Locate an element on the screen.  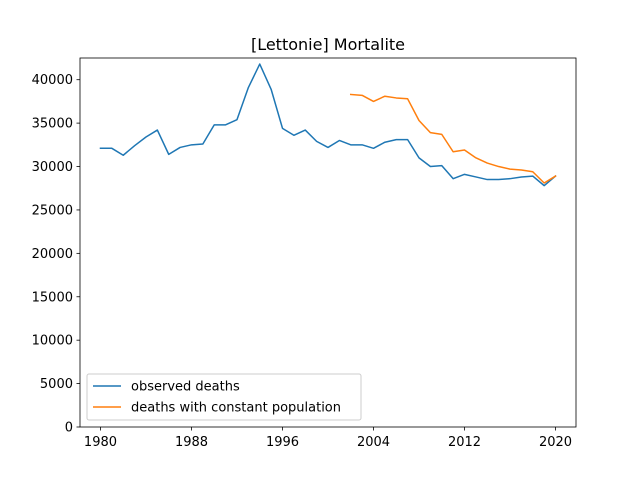
legend-box is located at coordinates (224, 397).